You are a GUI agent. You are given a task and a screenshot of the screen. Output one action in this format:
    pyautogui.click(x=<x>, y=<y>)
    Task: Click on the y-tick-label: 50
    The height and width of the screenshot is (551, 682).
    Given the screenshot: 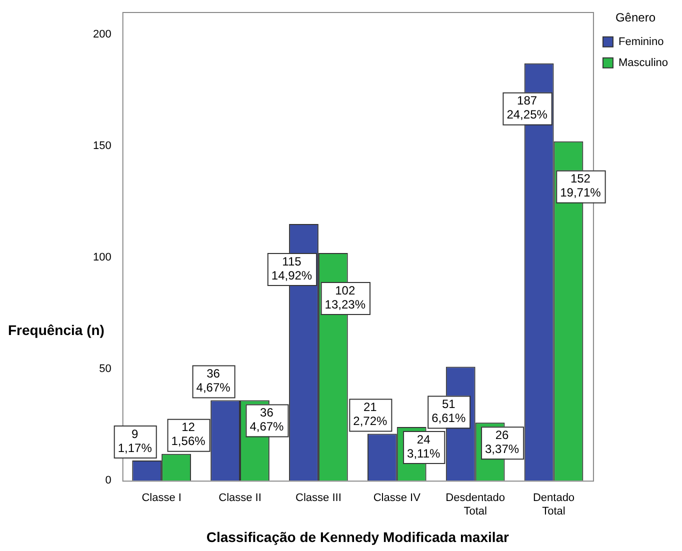 What is the action you would take?
    pyautogui.click(x=105, y=369)
    